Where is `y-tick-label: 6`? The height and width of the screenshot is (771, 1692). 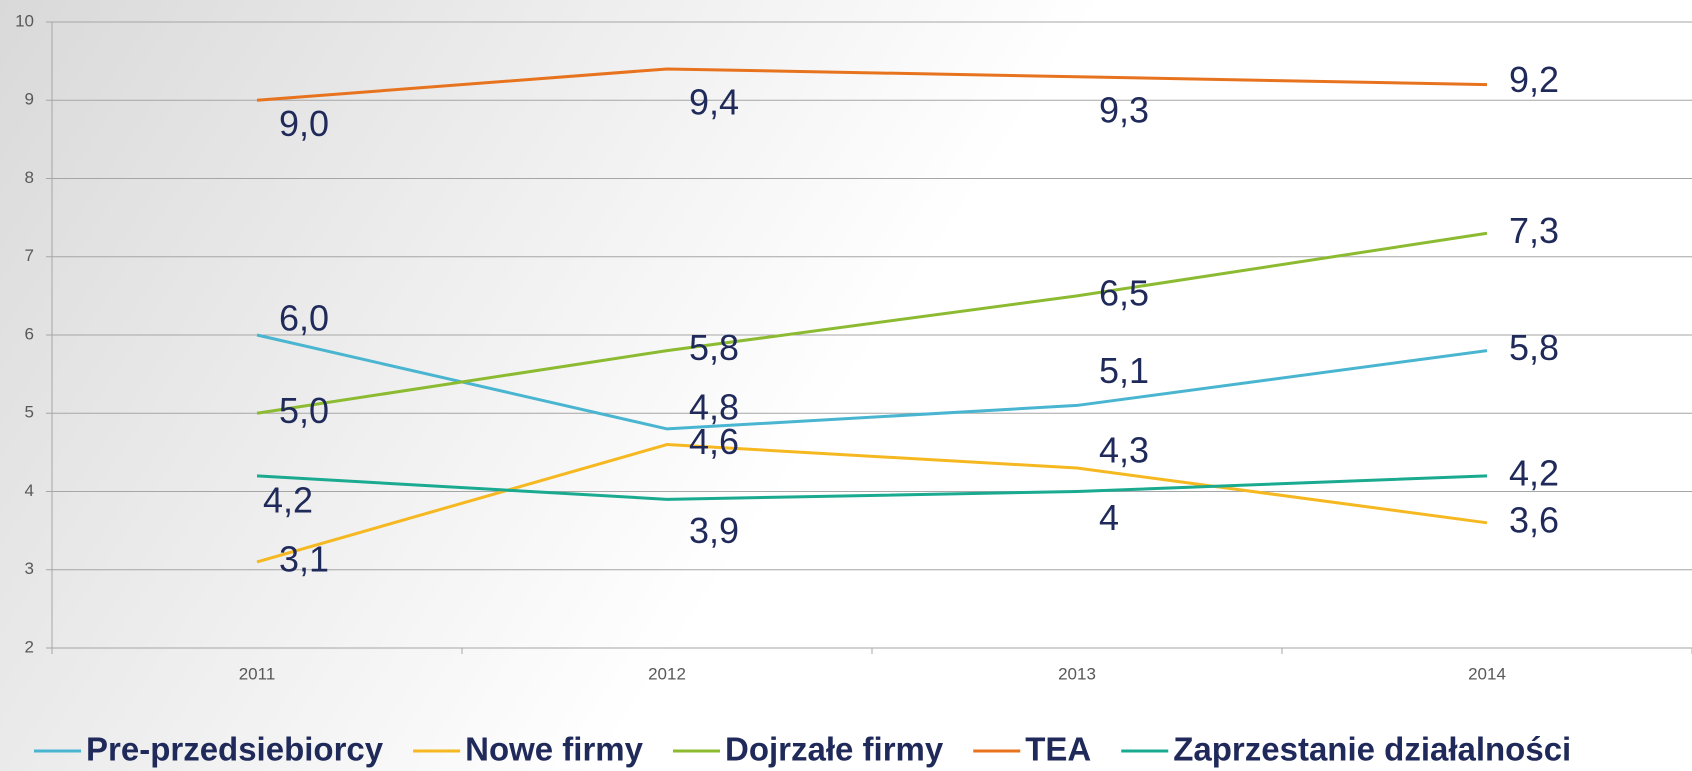 y-tick-label: 6 is located at coordinates (29, 333).